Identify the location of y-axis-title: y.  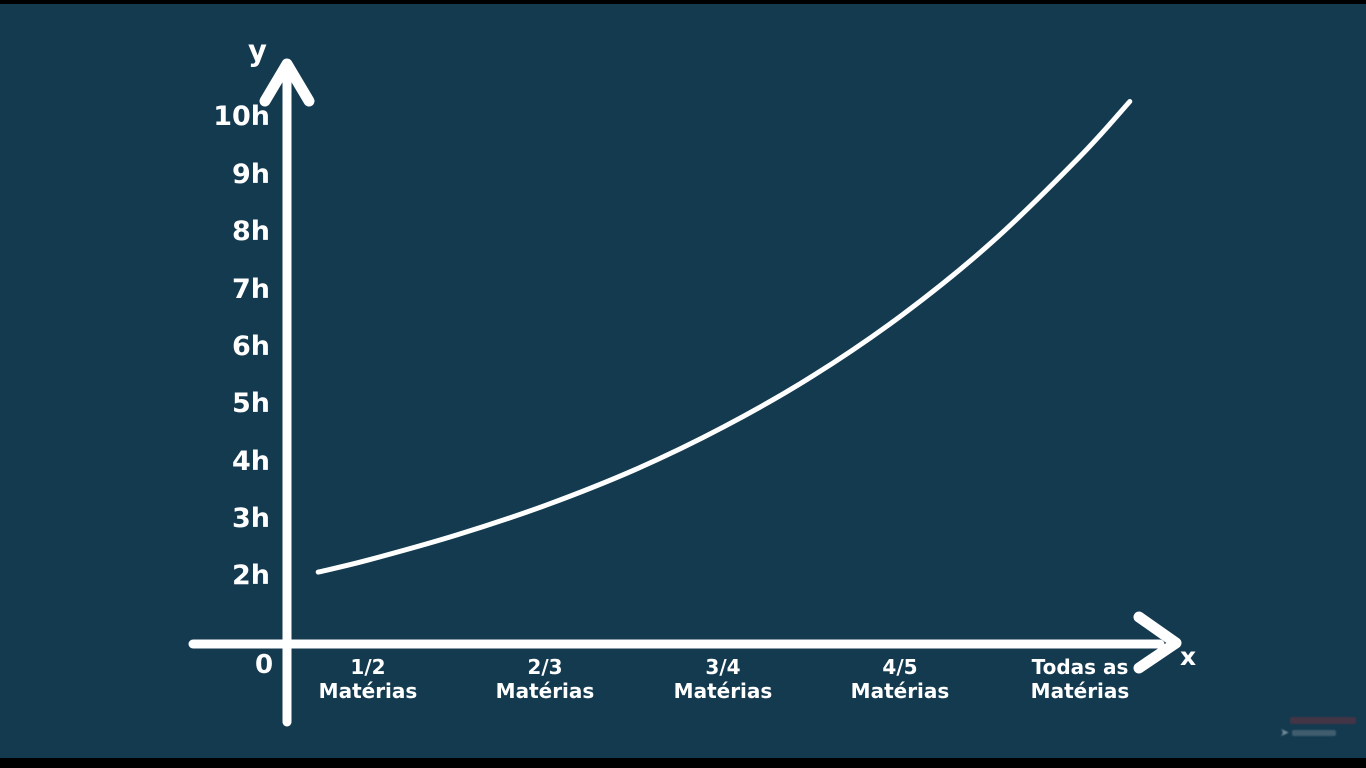
(257, 51).